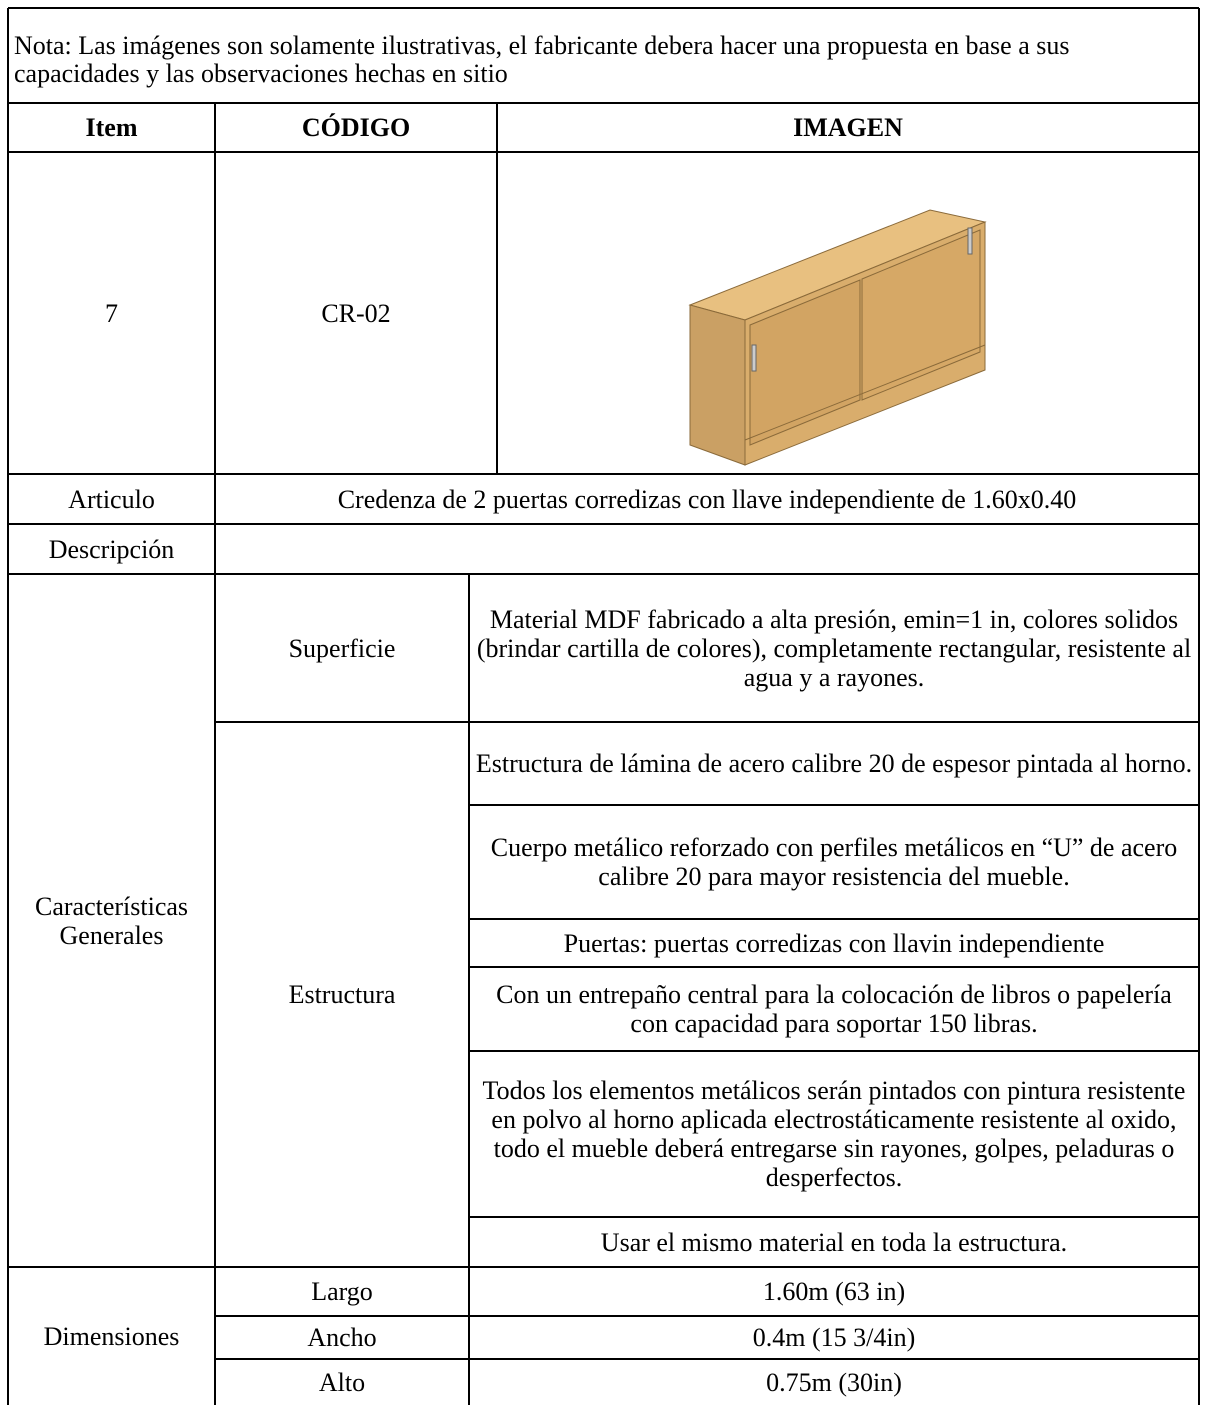 The width and height of the screenshot is (1209, 1405). I want to click on header-cell: IMAGEN, so click(848, 127).